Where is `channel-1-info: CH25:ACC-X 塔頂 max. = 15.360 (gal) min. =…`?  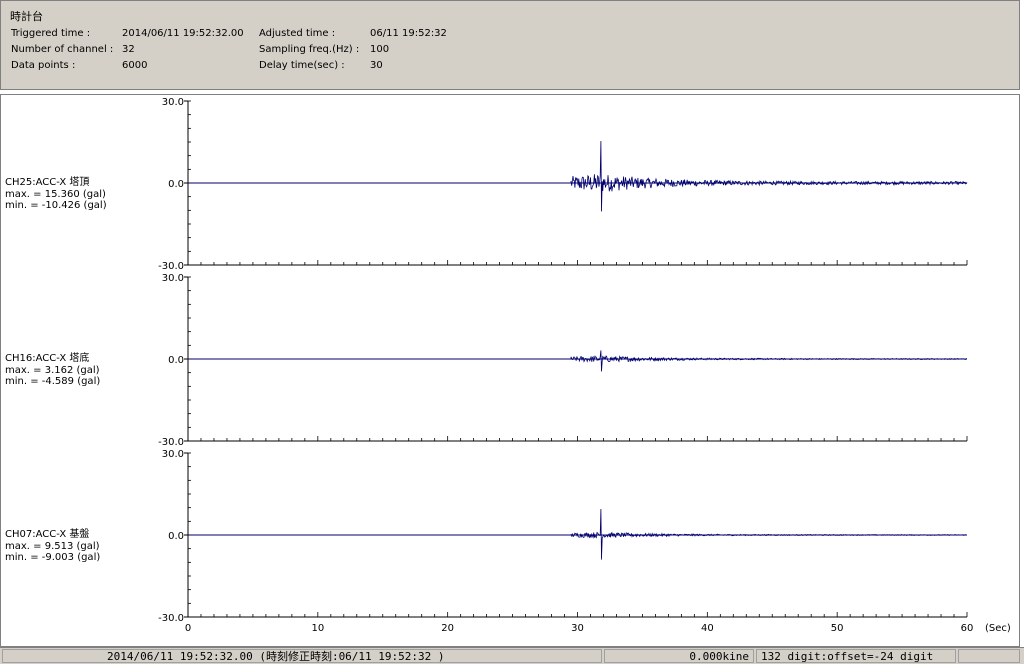 channel-1-info: CH25:ACC-X 塔頂 max. = 15.360 (gal) min. =… is located at coordinates (56, 194).